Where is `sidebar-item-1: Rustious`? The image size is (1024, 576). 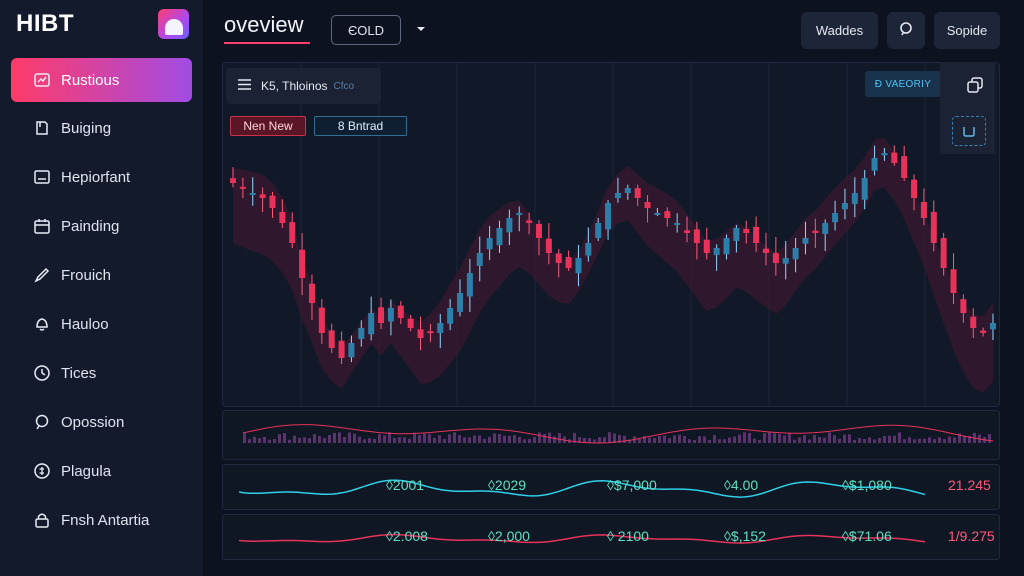
sidebar-item-1: Rustious is located at coordinates (101, 80).